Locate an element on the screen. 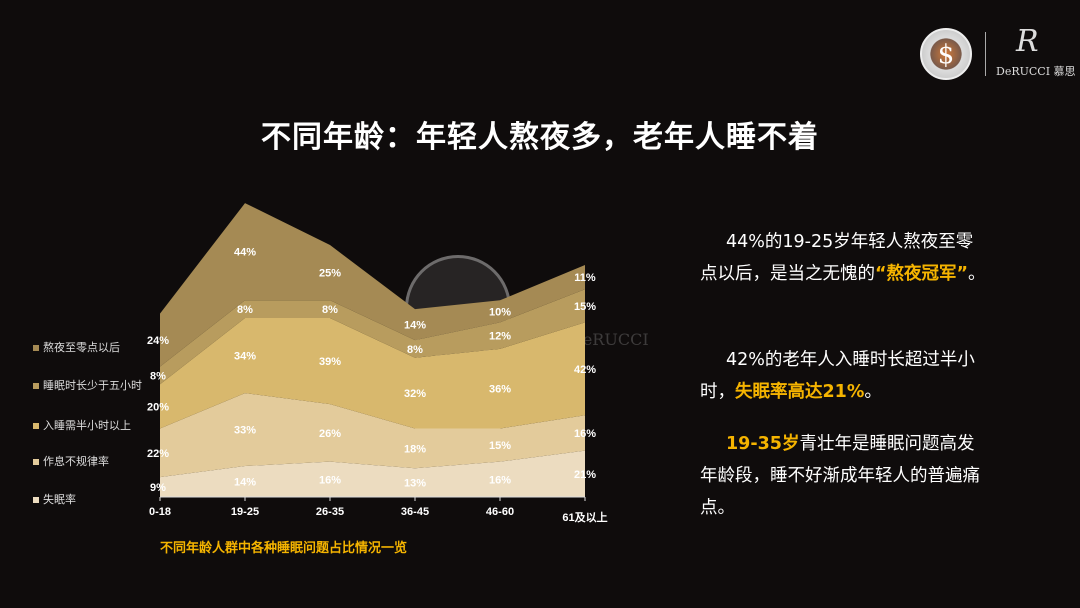  sleep-society-seal-icon: $ is located at coordinates (946, 54).